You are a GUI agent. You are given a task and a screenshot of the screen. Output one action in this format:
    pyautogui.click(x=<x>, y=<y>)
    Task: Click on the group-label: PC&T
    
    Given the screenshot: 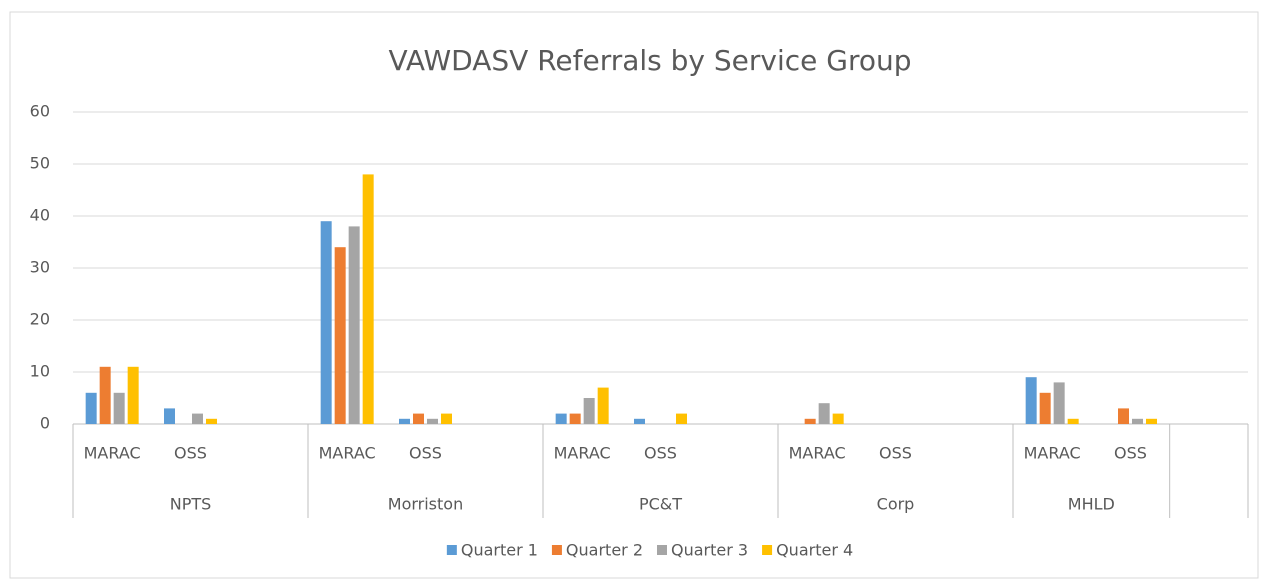 What is the action you would take?
    pyautogui.click(x=660, y=504)
    